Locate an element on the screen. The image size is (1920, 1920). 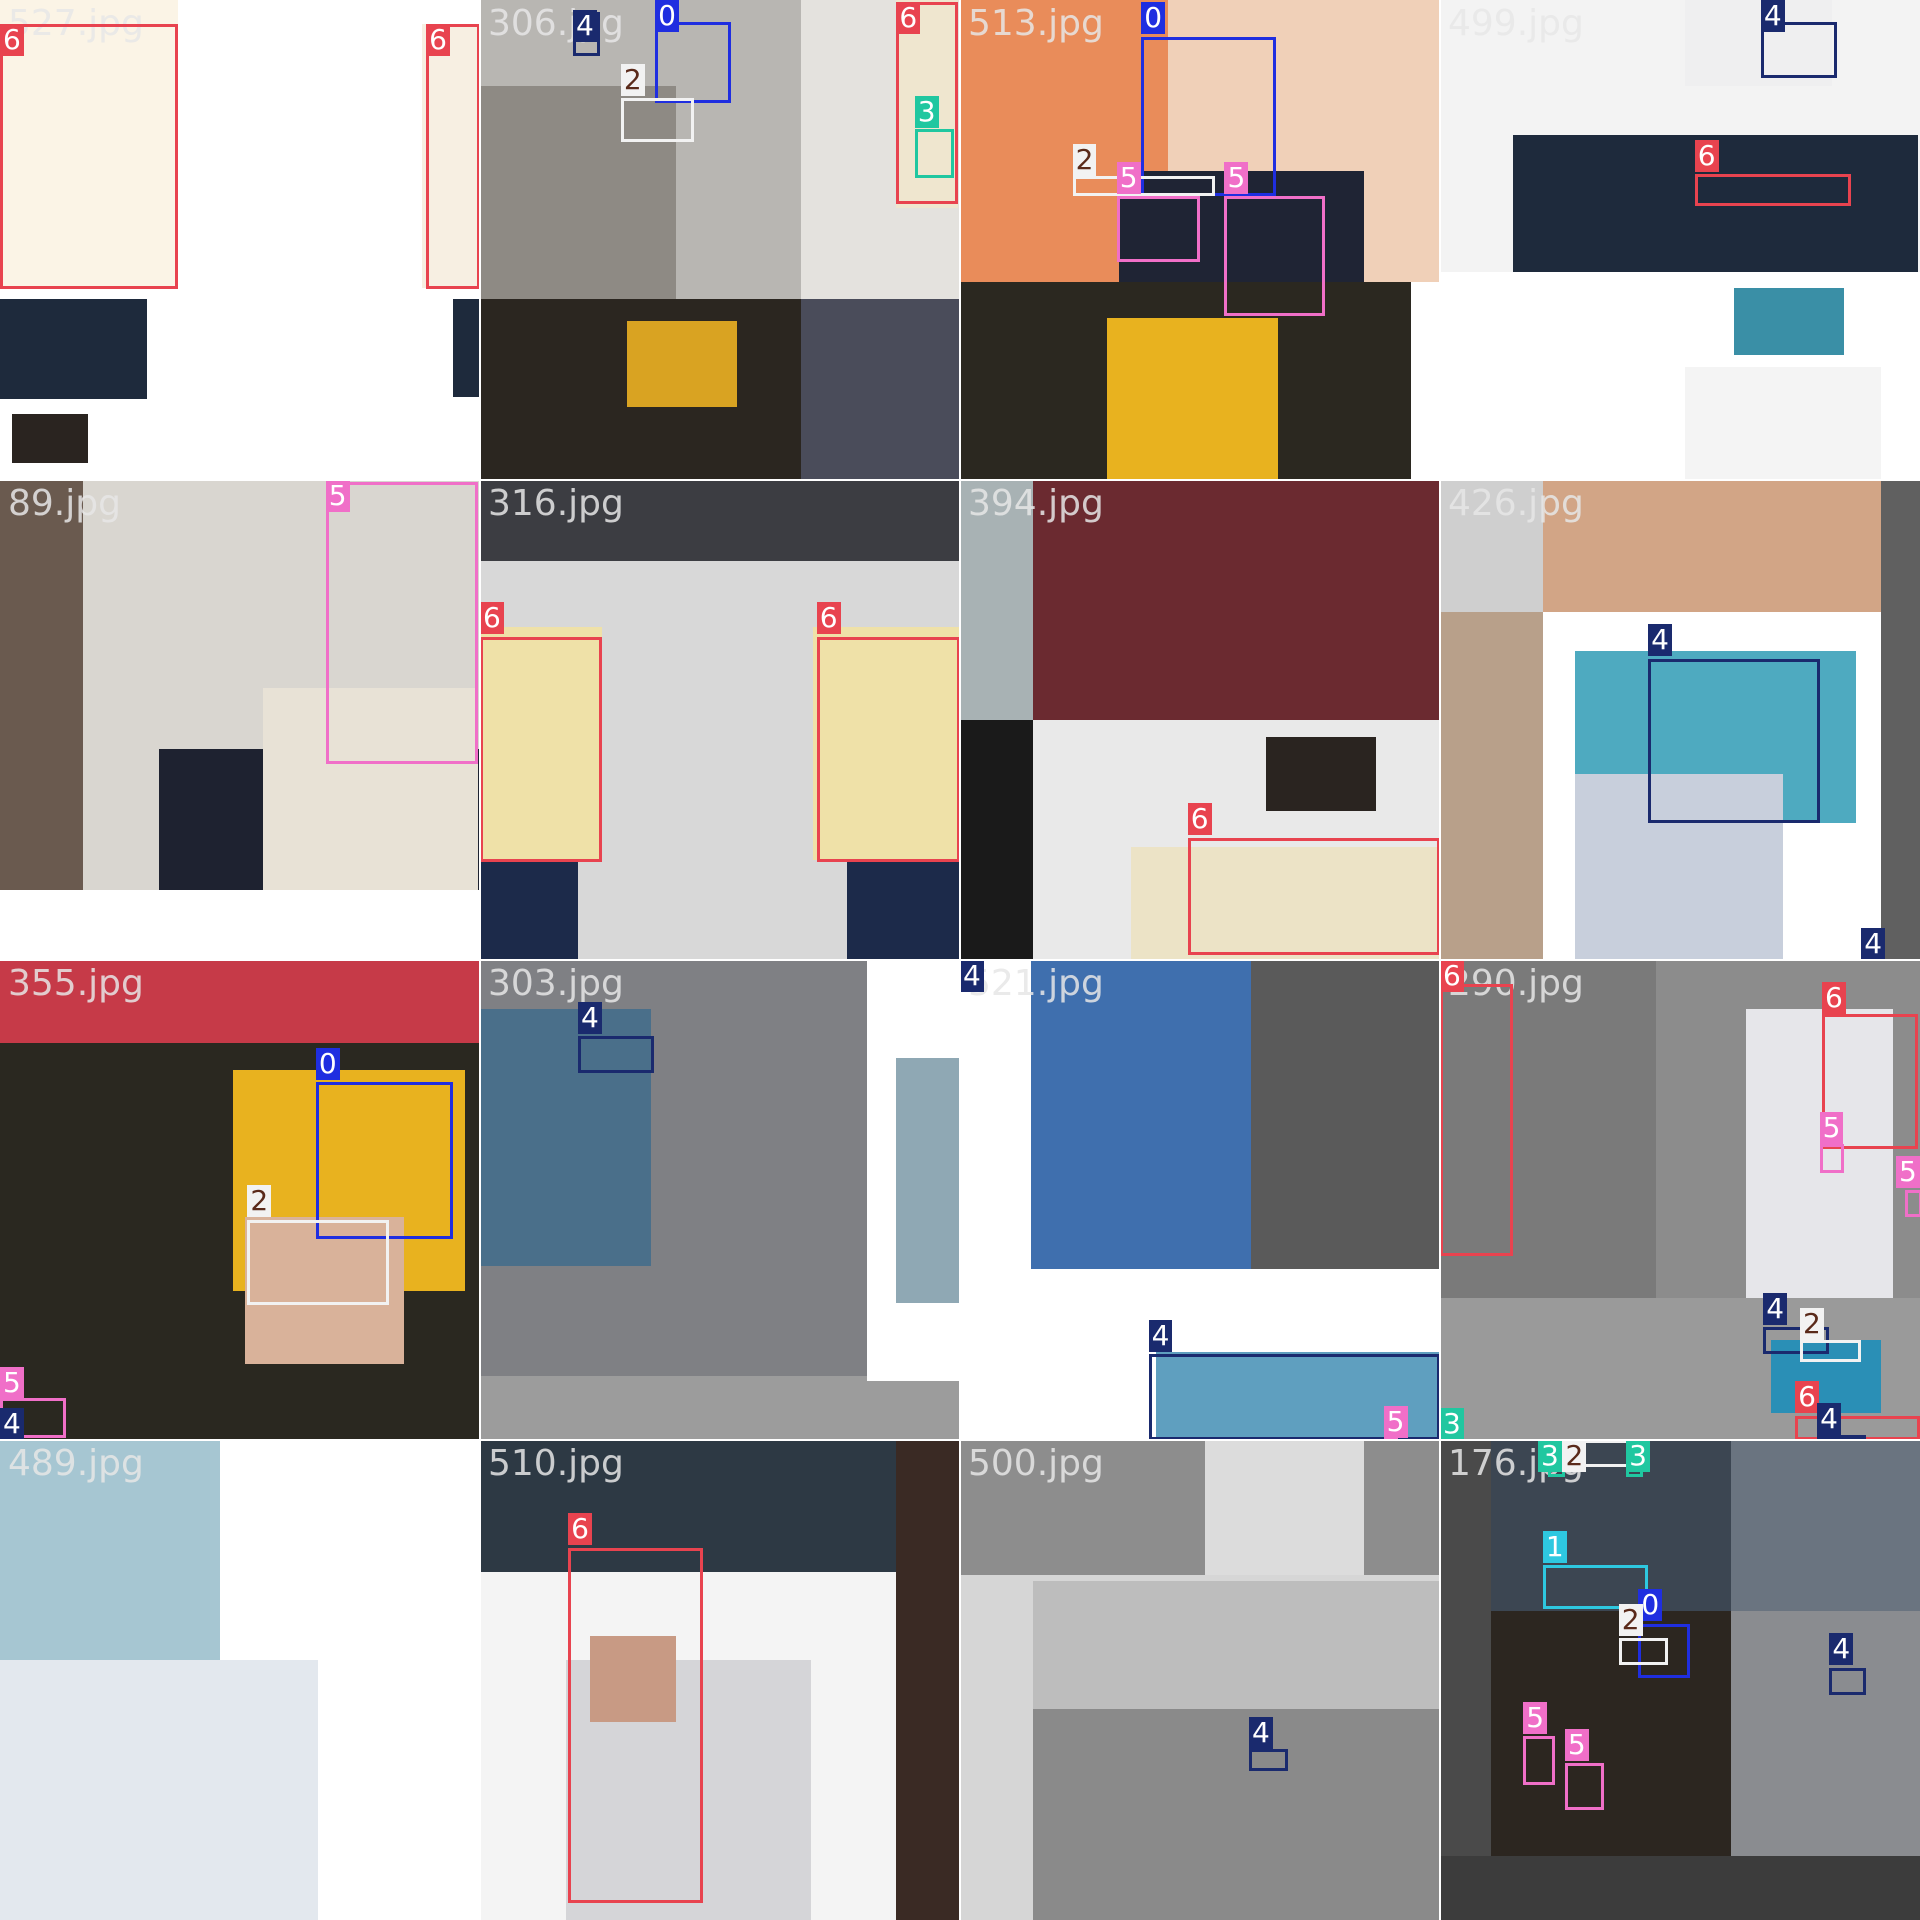
mosaic-tile: 290.jpg 6 6 5 5 4 2 6 4 3 is located at coordinates (1680, 1200).